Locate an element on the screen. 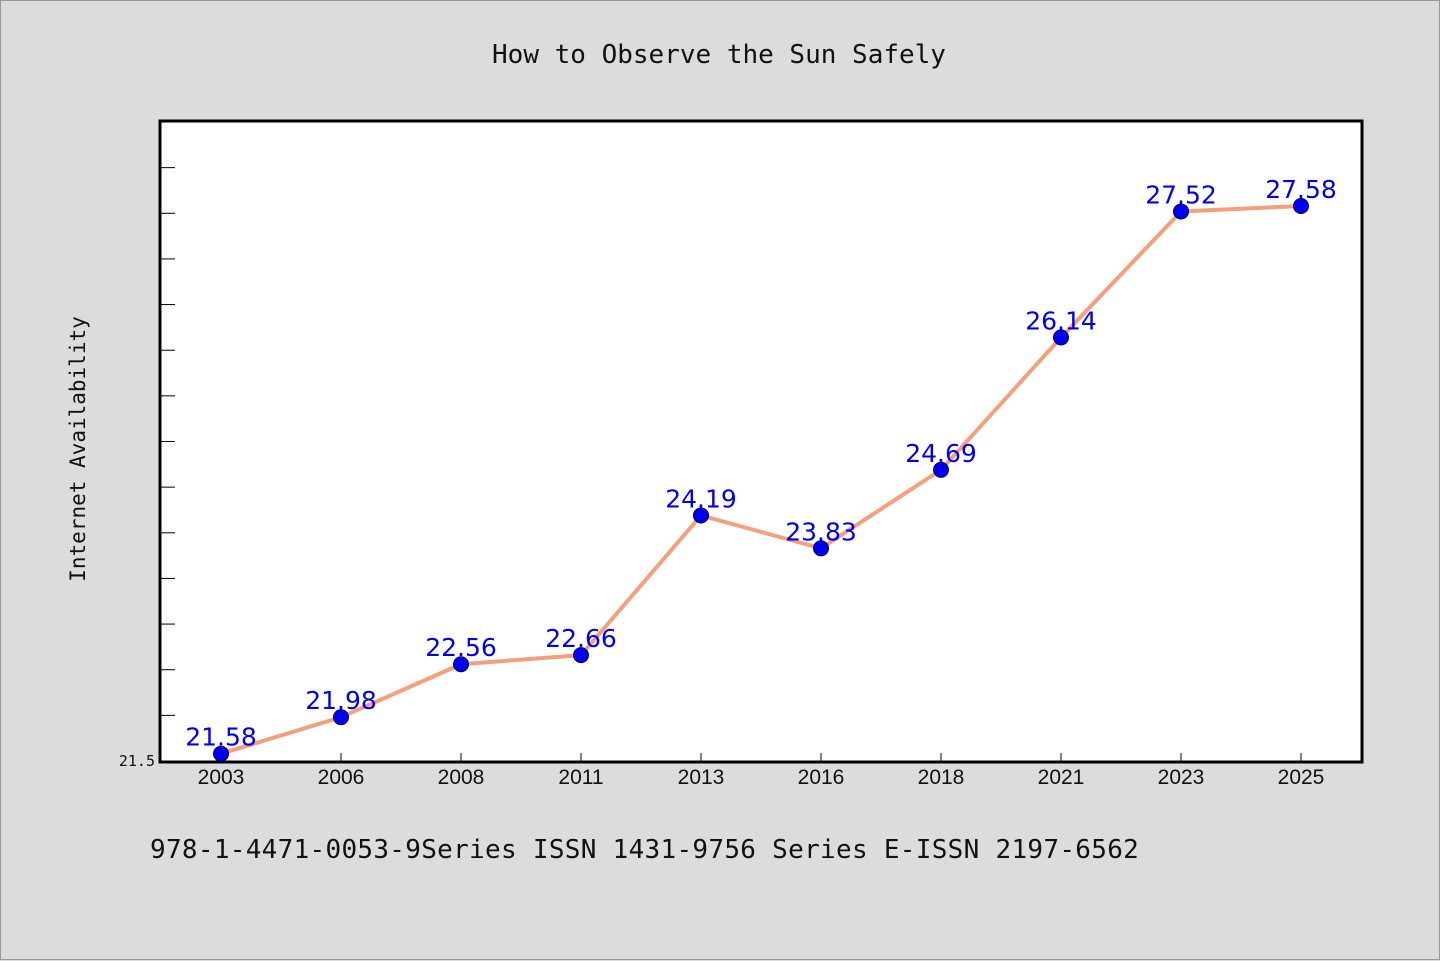 The width and height of the screenshot is (1440, 961). x-tick-label: 2023 is located at coordinates (1181, 777).